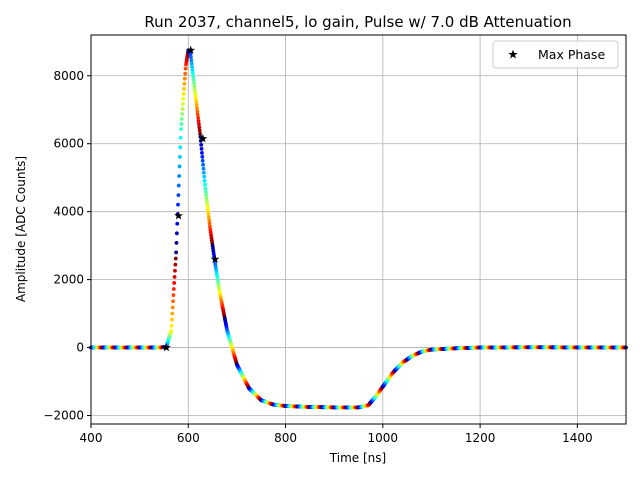 The image size is (640, 480). I want to click on x-tick-label: 800, so click(285, 438).